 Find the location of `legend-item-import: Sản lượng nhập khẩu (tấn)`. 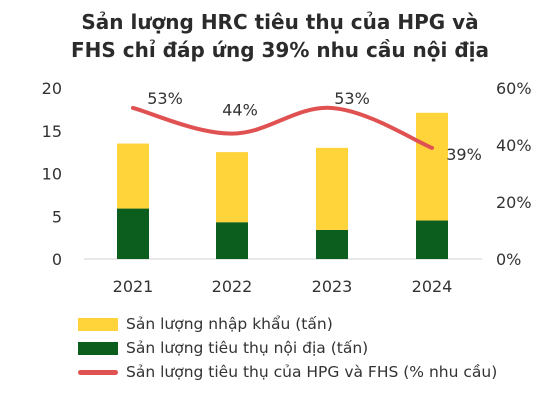

legend-item-import: Sản lượng nhập khẩu (tấn) is located at coordinates (287, 324).